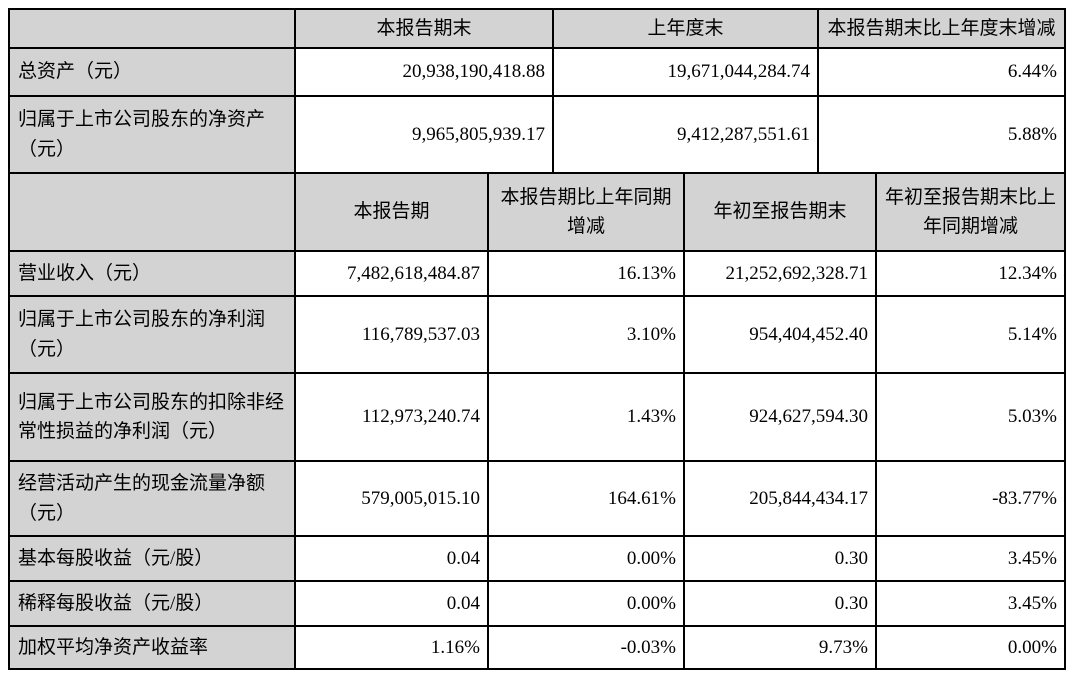  What do you see at coordinates (970, 273) in the screenshot?
I see `cell-value: 12.34%` at bounding box center [970, 273].